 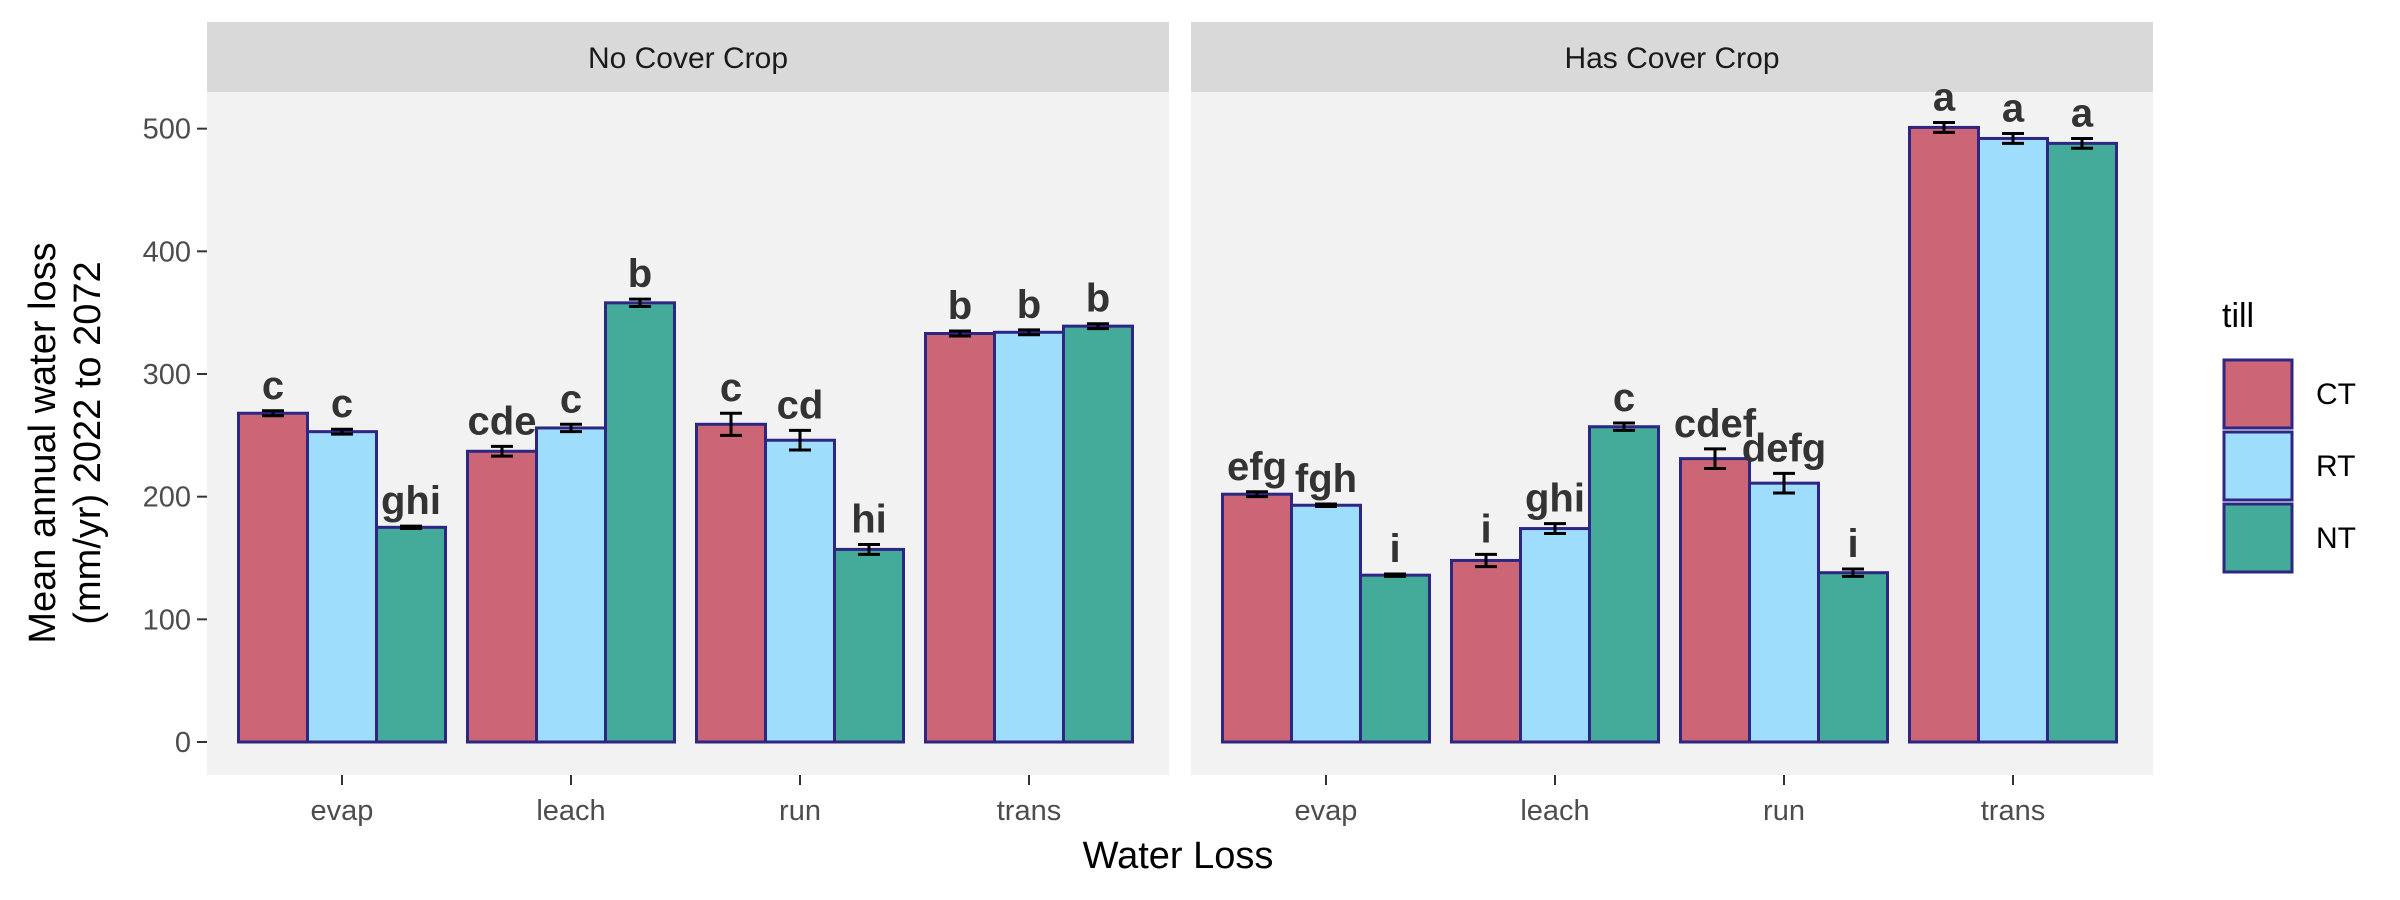 What do you see at coordinates (1715, 424) in the screenshot?
I see `significance-label: cdef` at bounding box center [1715, 424].